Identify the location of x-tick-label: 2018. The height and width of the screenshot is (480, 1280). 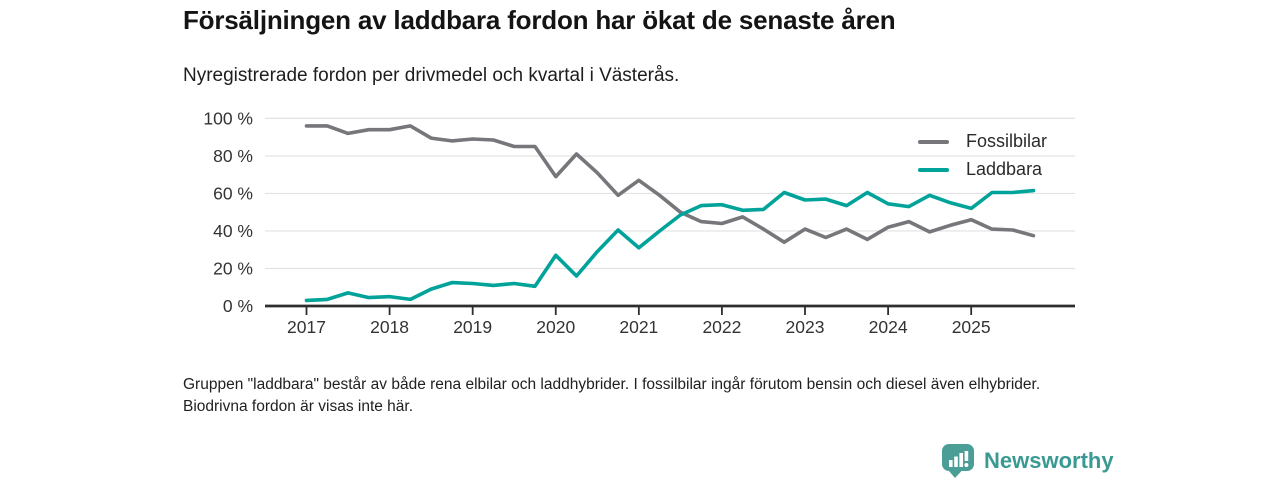
(389, 327).